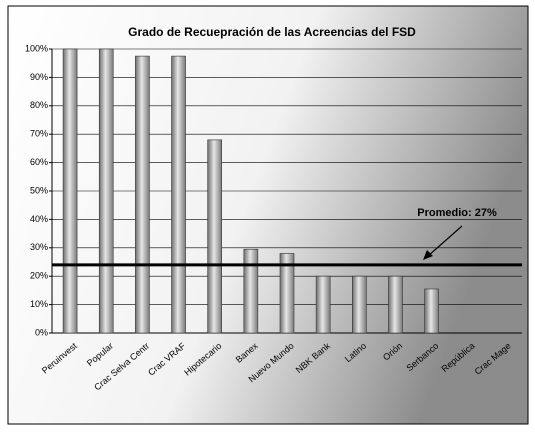 The width and height of the screenshot is (535, 433). I want to click on y-tick-label: 70%, so click(39, 134).